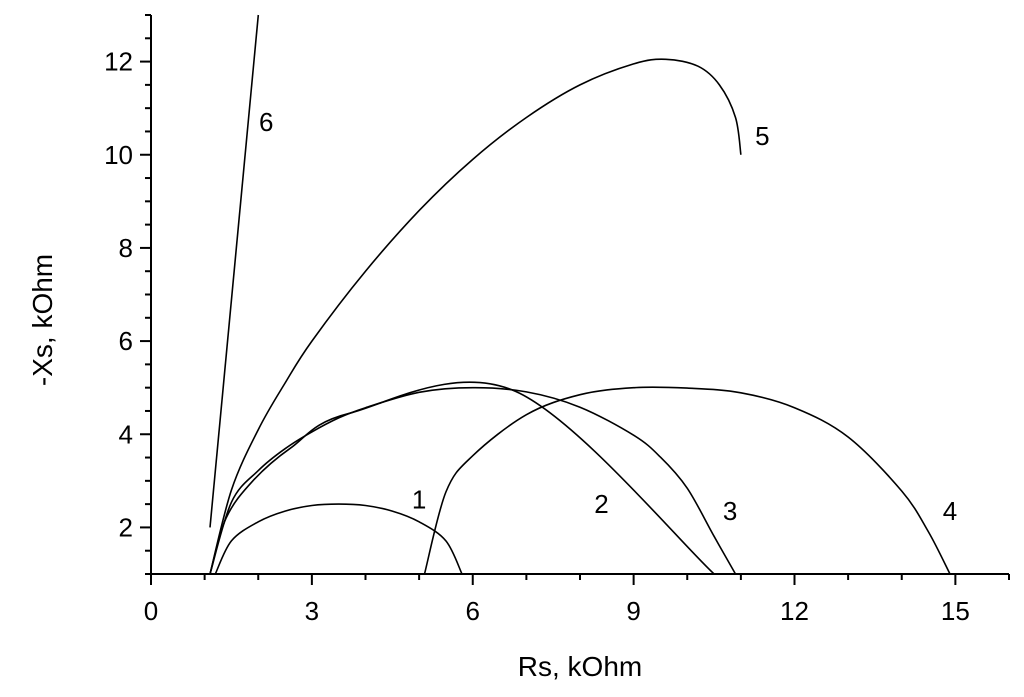 This screenshot has height=697, width=1024. Describe the element at coordinates (312, 611) in the screenshot. I see `x-tick-label: 3` at that location.